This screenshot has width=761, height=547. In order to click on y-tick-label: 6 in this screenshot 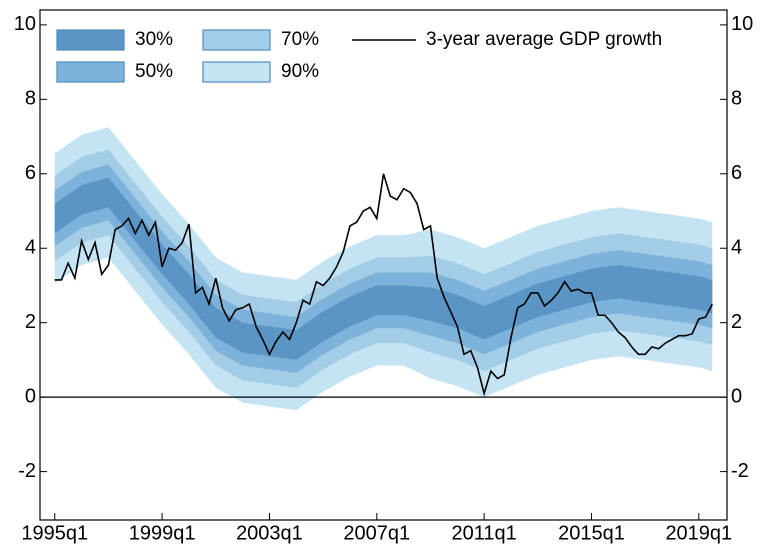, I will do `click(30, 173)`.